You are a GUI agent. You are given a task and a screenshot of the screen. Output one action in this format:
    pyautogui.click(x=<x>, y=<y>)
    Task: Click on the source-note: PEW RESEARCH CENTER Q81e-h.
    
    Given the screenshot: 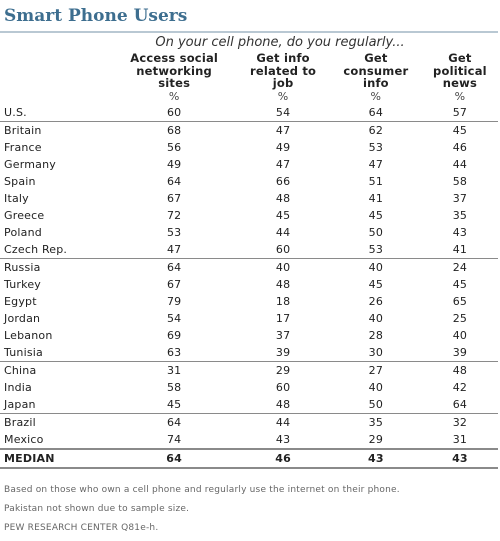 What is the action you would take?
    pyautogui.click(x=81, y=528)
    